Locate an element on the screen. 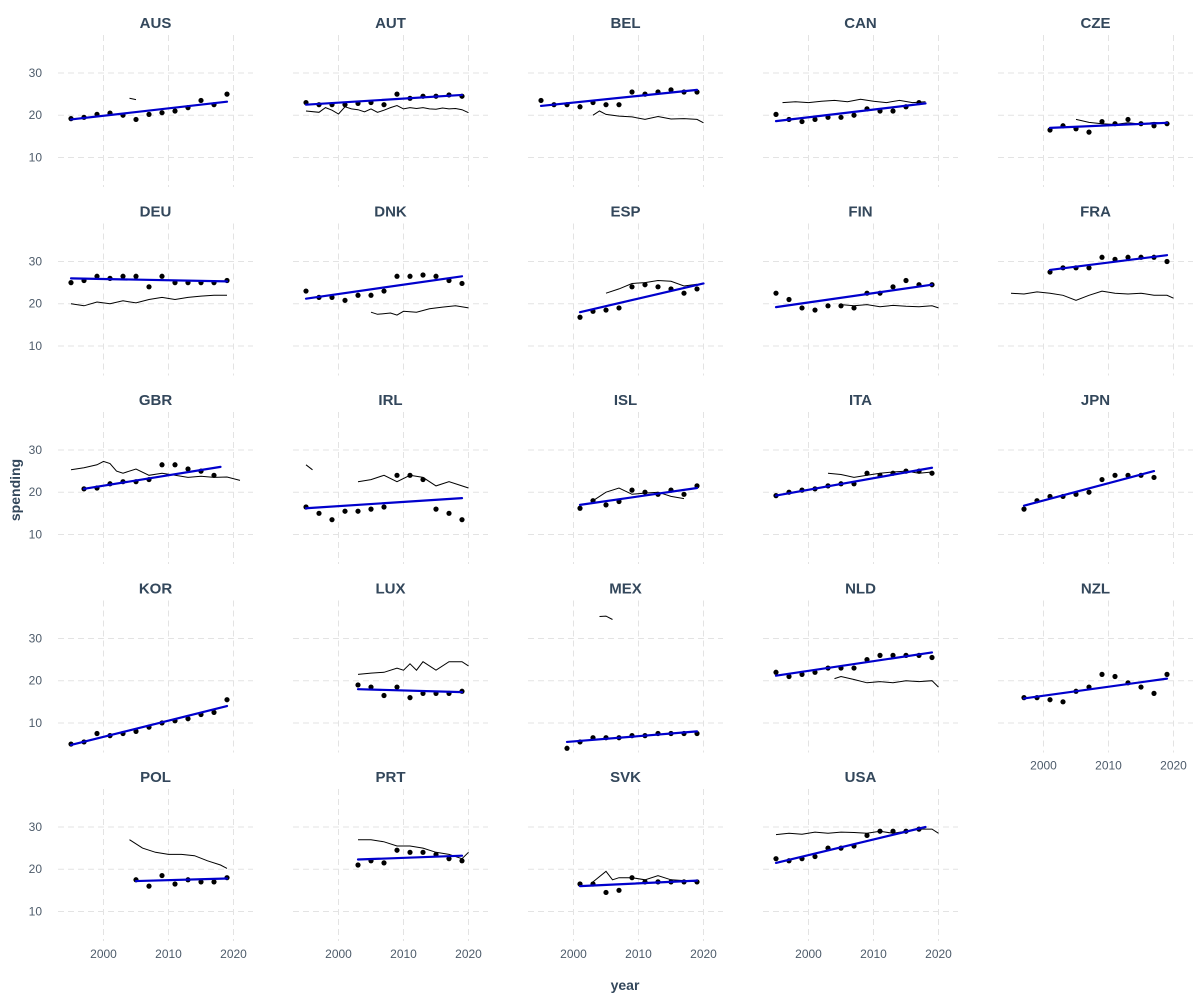  panel-aut: AUT is located at coordinates (390, 101).